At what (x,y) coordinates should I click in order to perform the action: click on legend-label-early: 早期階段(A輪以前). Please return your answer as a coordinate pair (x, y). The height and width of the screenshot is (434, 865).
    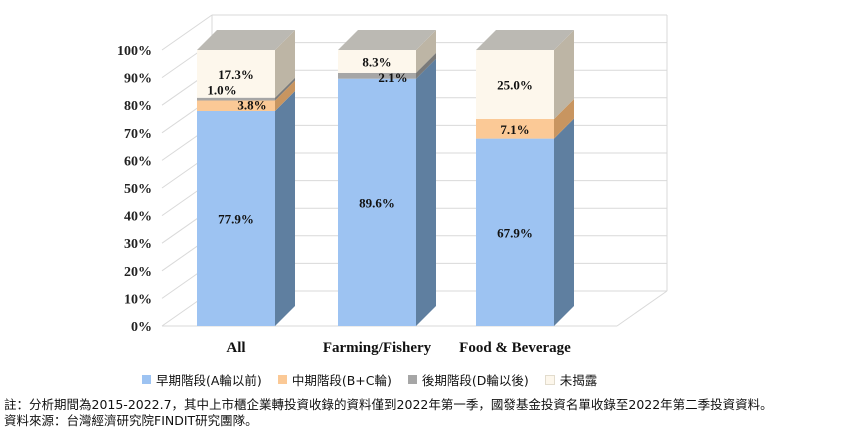
    Looking at the image, I should click on (209, 380).